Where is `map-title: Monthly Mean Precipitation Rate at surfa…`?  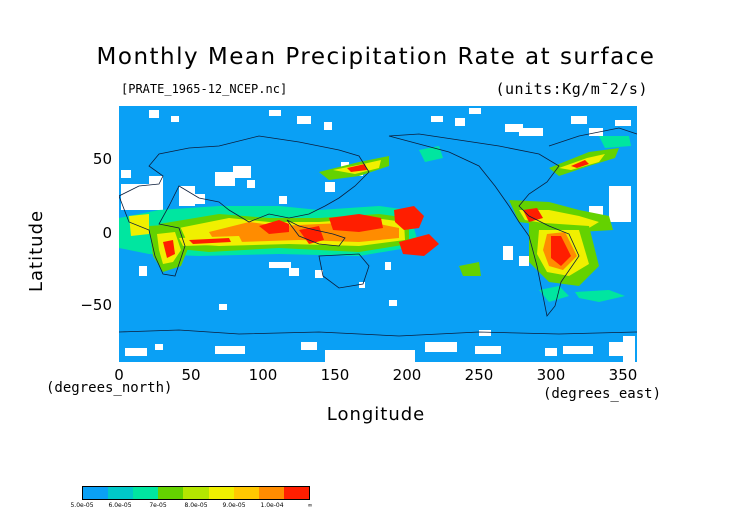
map-title: Monthly Mean Precipitation Rate at surfa… is located at coordinates (376, 57).